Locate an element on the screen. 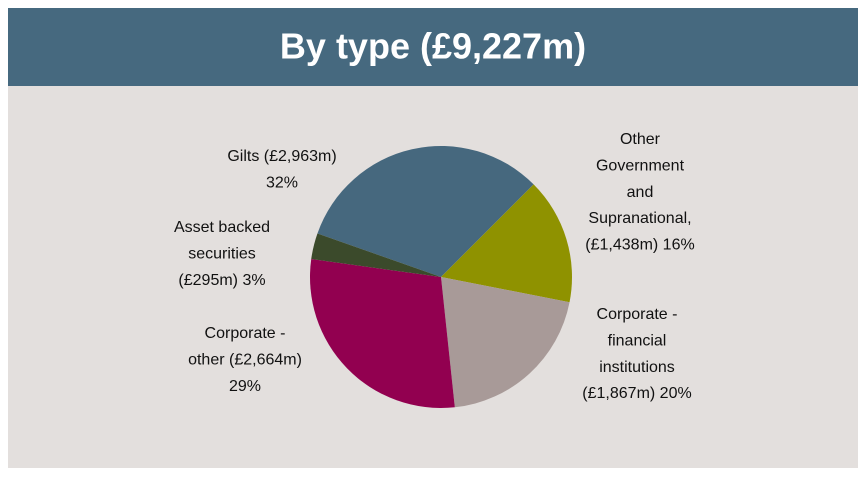  chart-title: By type (£9,227m) is located at coordinates (433, 46).